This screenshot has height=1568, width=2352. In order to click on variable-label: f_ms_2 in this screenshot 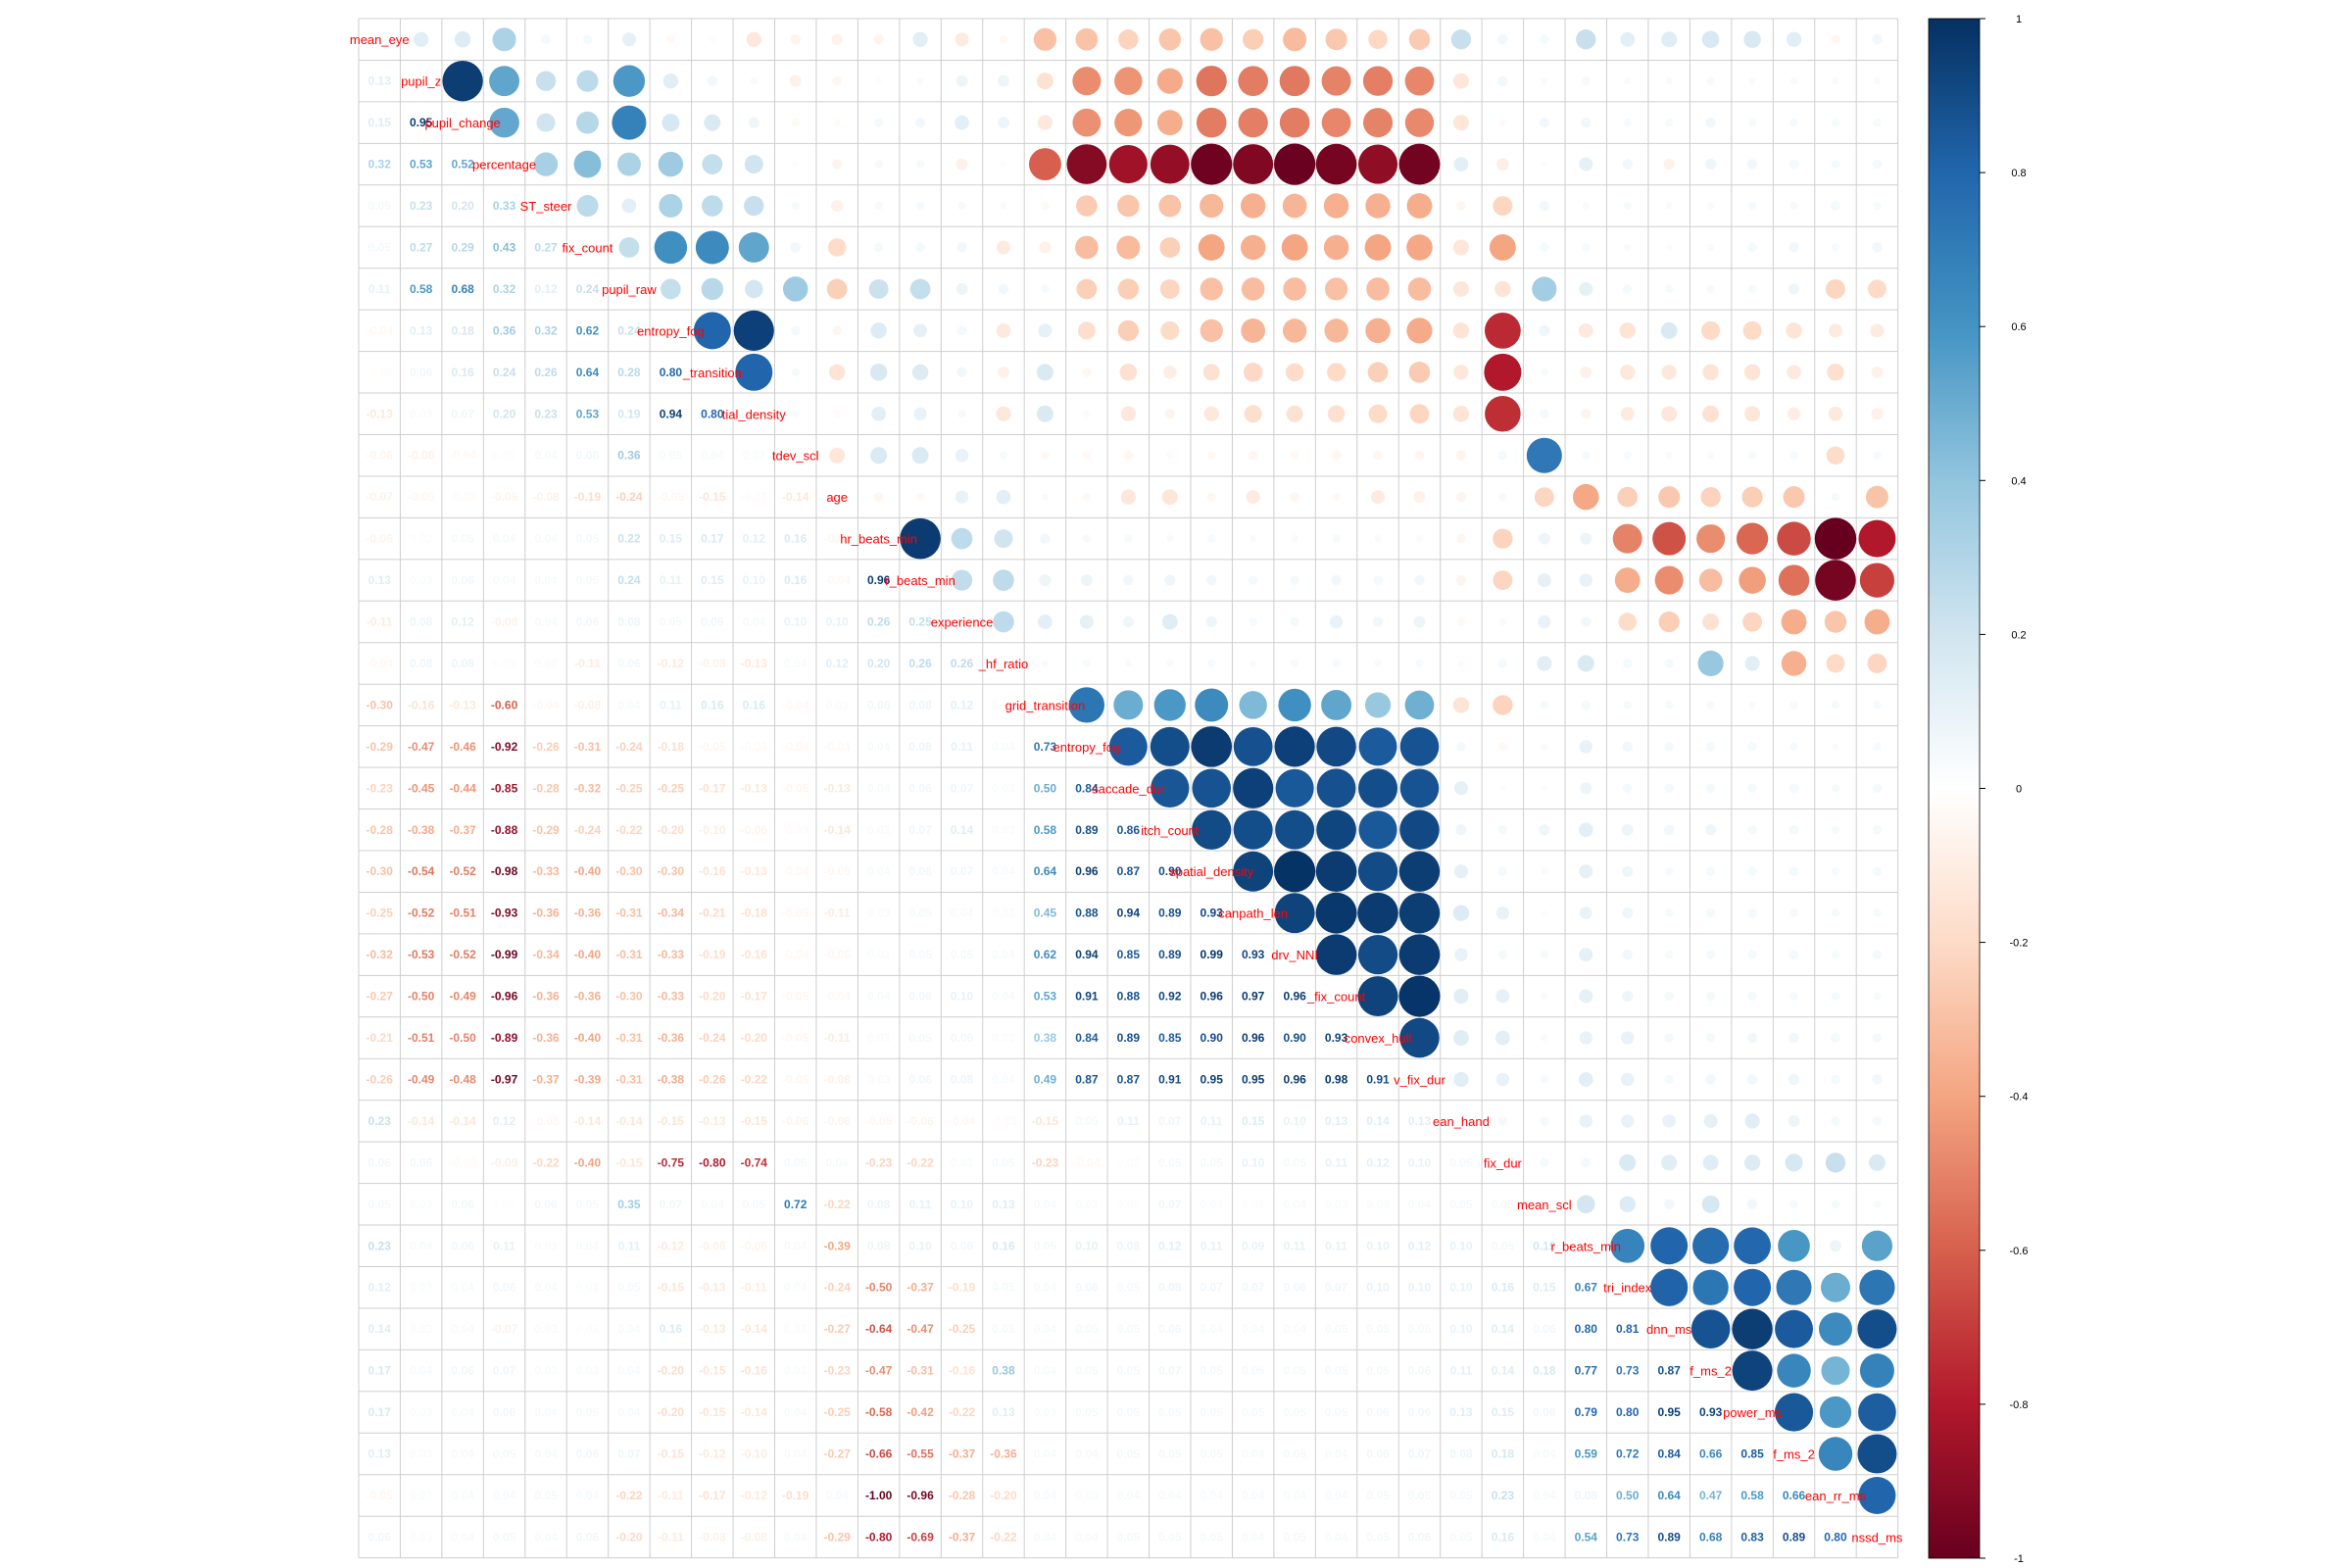, I will do `click(1794, 1454)`.